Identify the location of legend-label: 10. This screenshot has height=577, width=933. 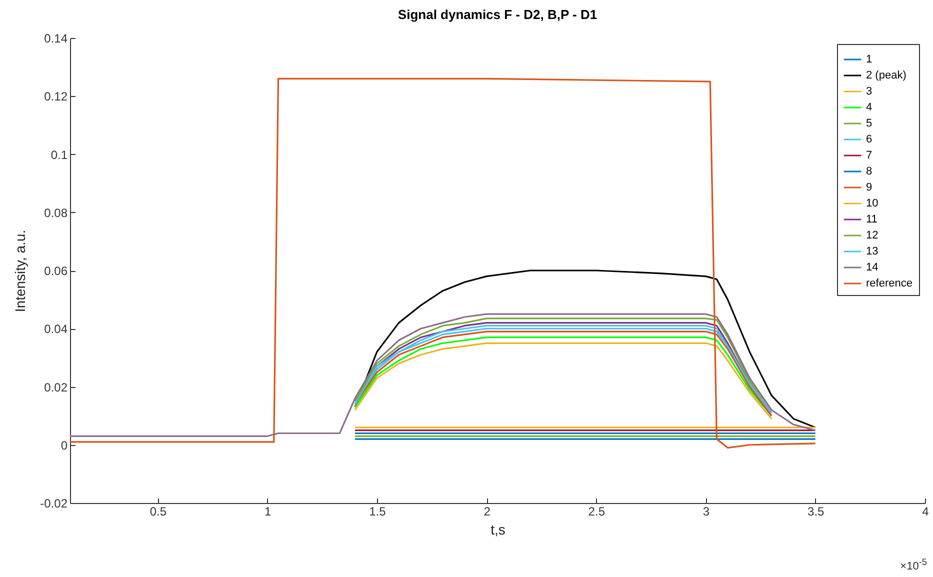
(872, 204).